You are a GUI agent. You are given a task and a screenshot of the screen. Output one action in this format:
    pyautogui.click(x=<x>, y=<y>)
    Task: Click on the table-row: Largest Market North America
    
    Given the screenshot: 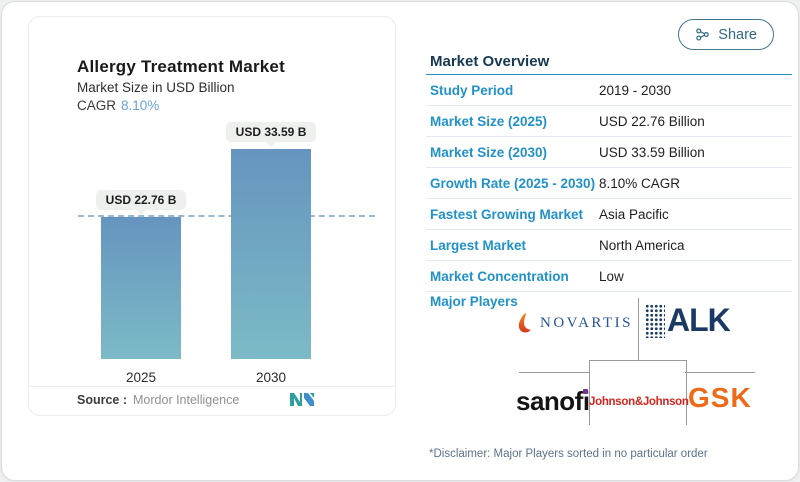 What is the action you would take?
    pyautogui.click(x=609, y=245)
    